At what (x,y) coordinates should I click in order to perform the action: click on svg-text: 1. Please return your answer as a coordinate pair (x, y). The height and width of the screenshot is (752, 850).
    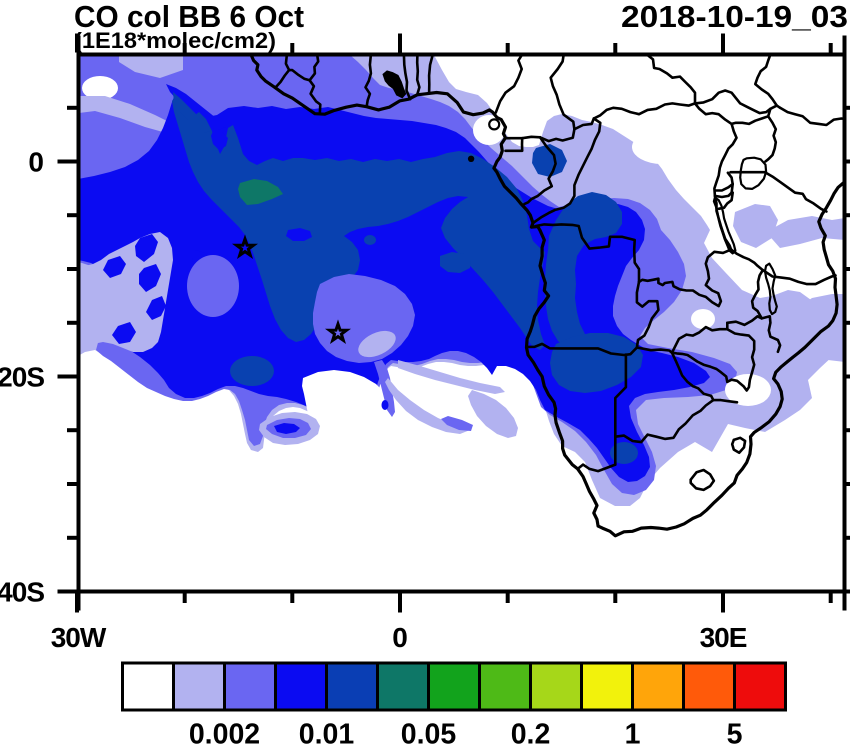
    Looking at the image, I should click on (633, 733).